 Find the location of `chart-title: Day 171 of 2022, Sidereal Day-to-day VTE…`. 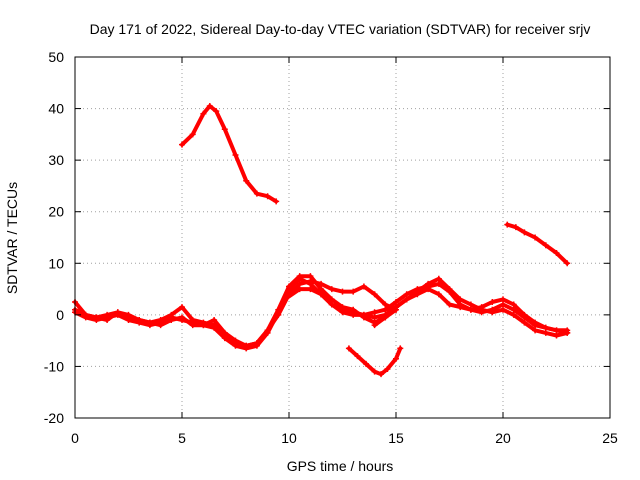

chart-title: Day 171 of 2022, Sidereal Day-to-day VTE… is located at coordinates (340, 29).